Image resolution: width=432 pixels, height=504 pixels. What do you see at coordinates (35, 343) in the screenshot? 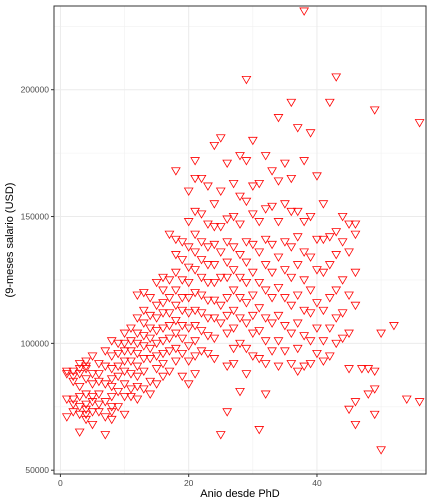
I see `y-tick-label: 100000` at bounding box center [35, 343].